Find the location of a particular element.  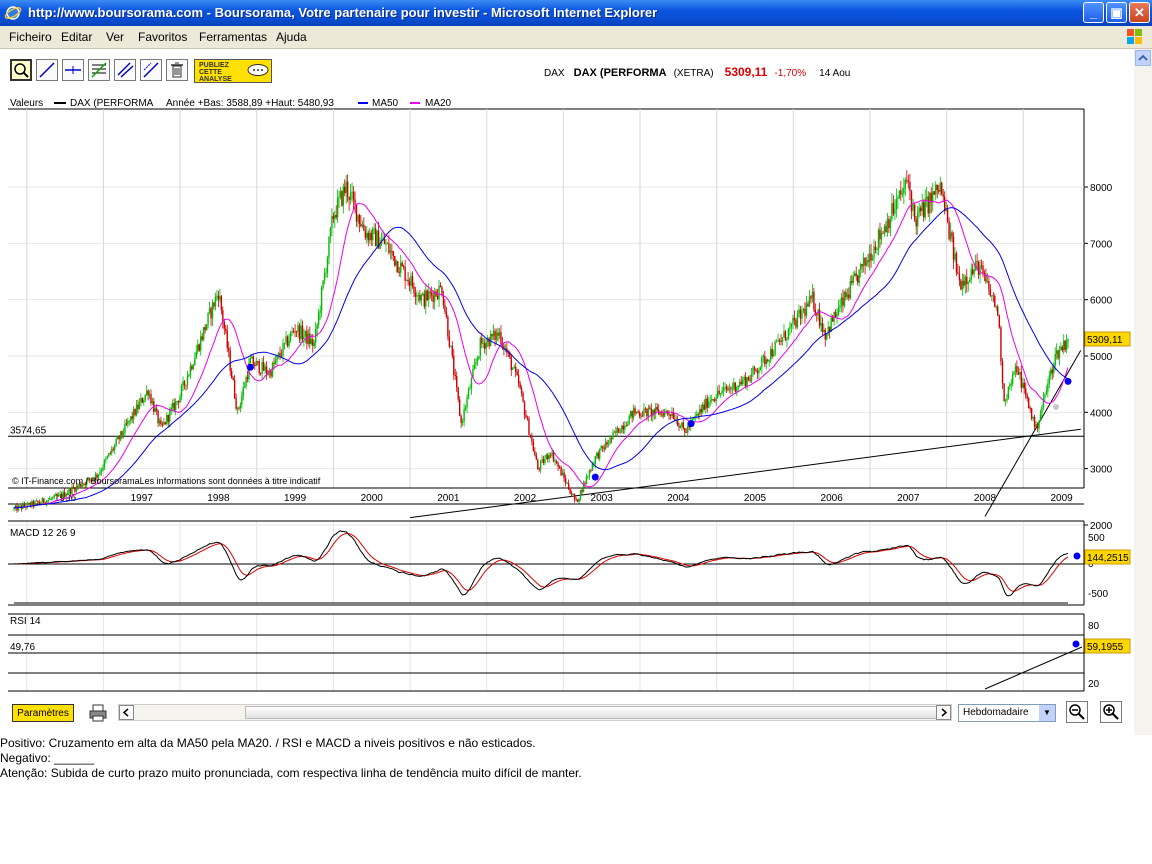

horizontal-line-button is located at coordinates (73, 70).